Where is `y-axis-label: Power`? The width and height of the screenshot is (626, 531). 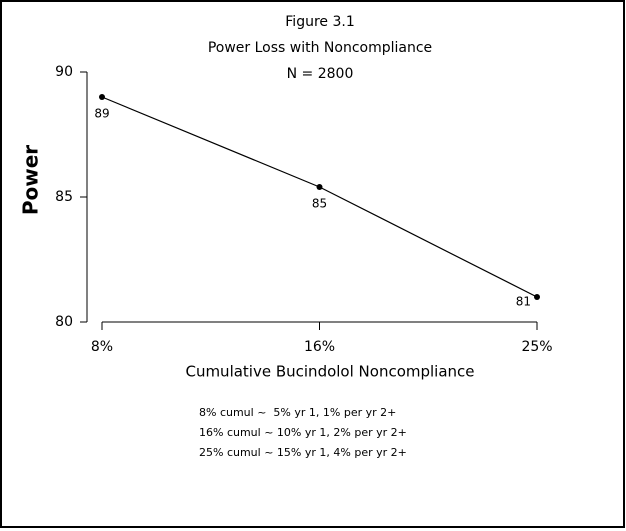
y-axis-label: Power is located at coordinates (31, 180).